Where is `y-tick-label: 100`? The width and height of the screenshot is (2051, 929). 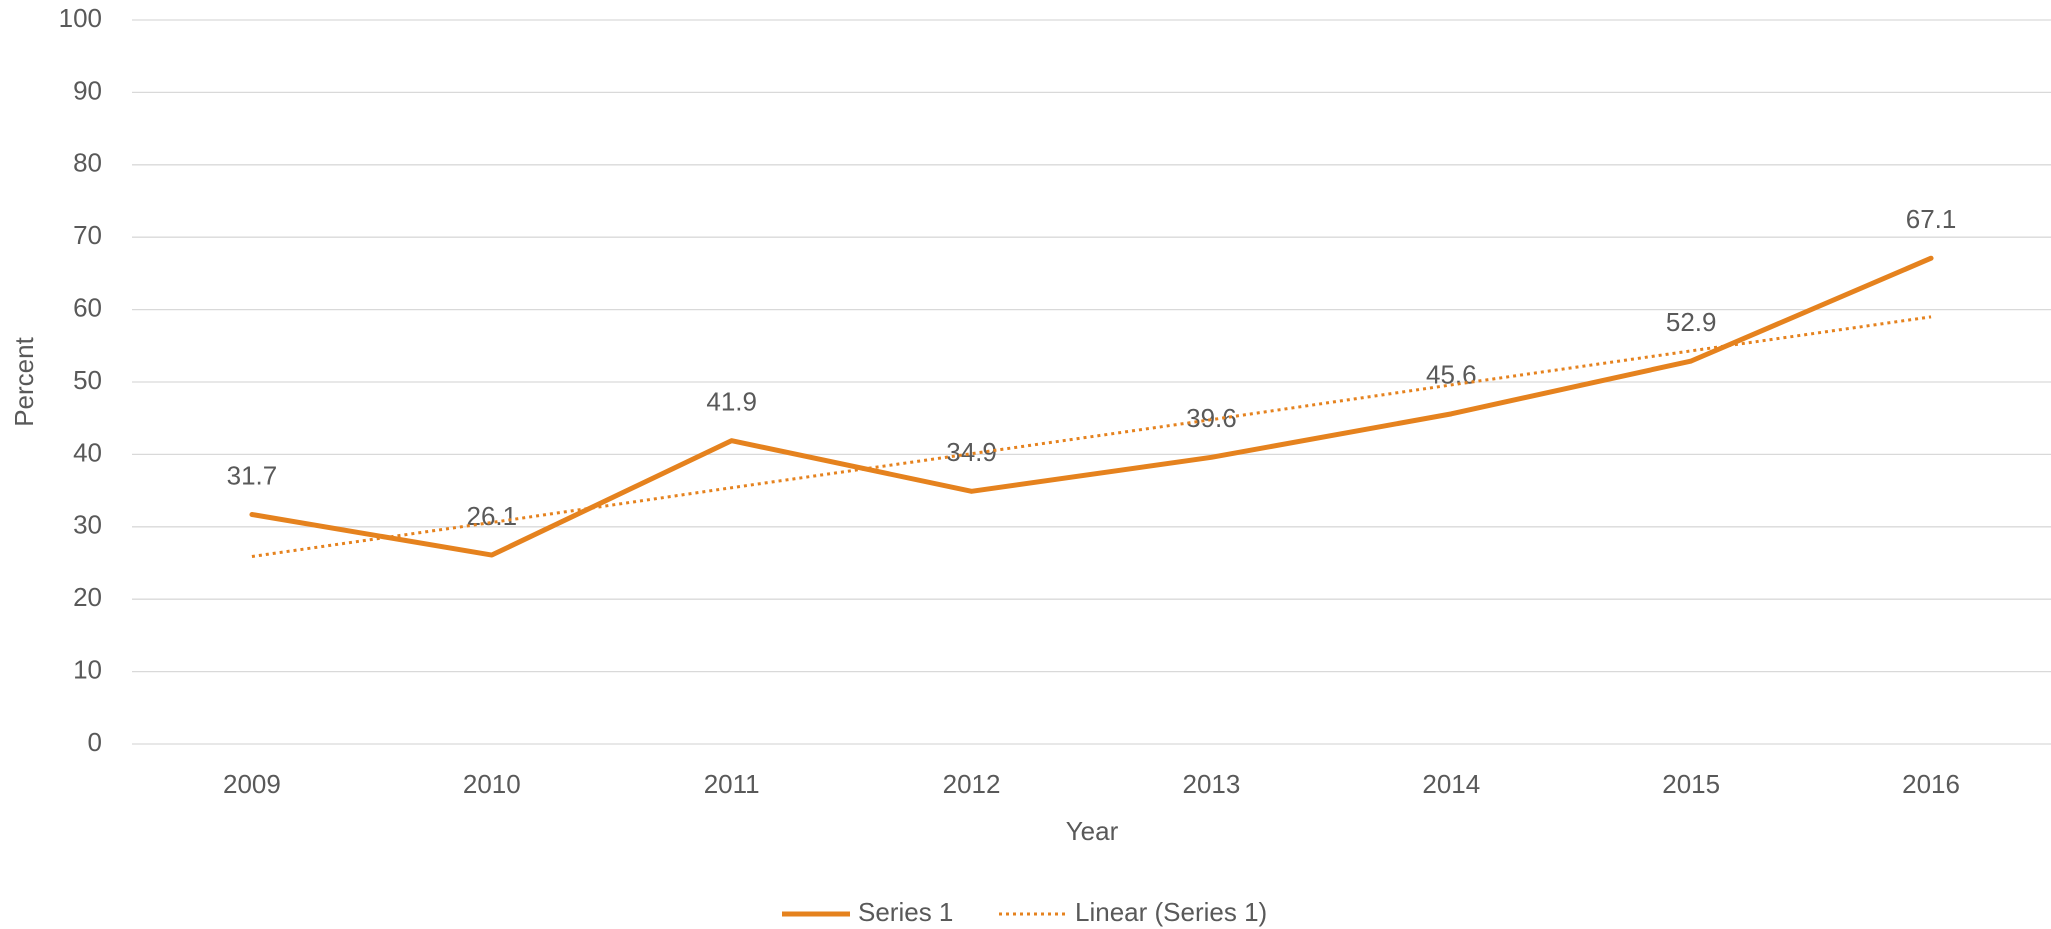 y-tick-label: 100 is located at coordinates (80, 18).